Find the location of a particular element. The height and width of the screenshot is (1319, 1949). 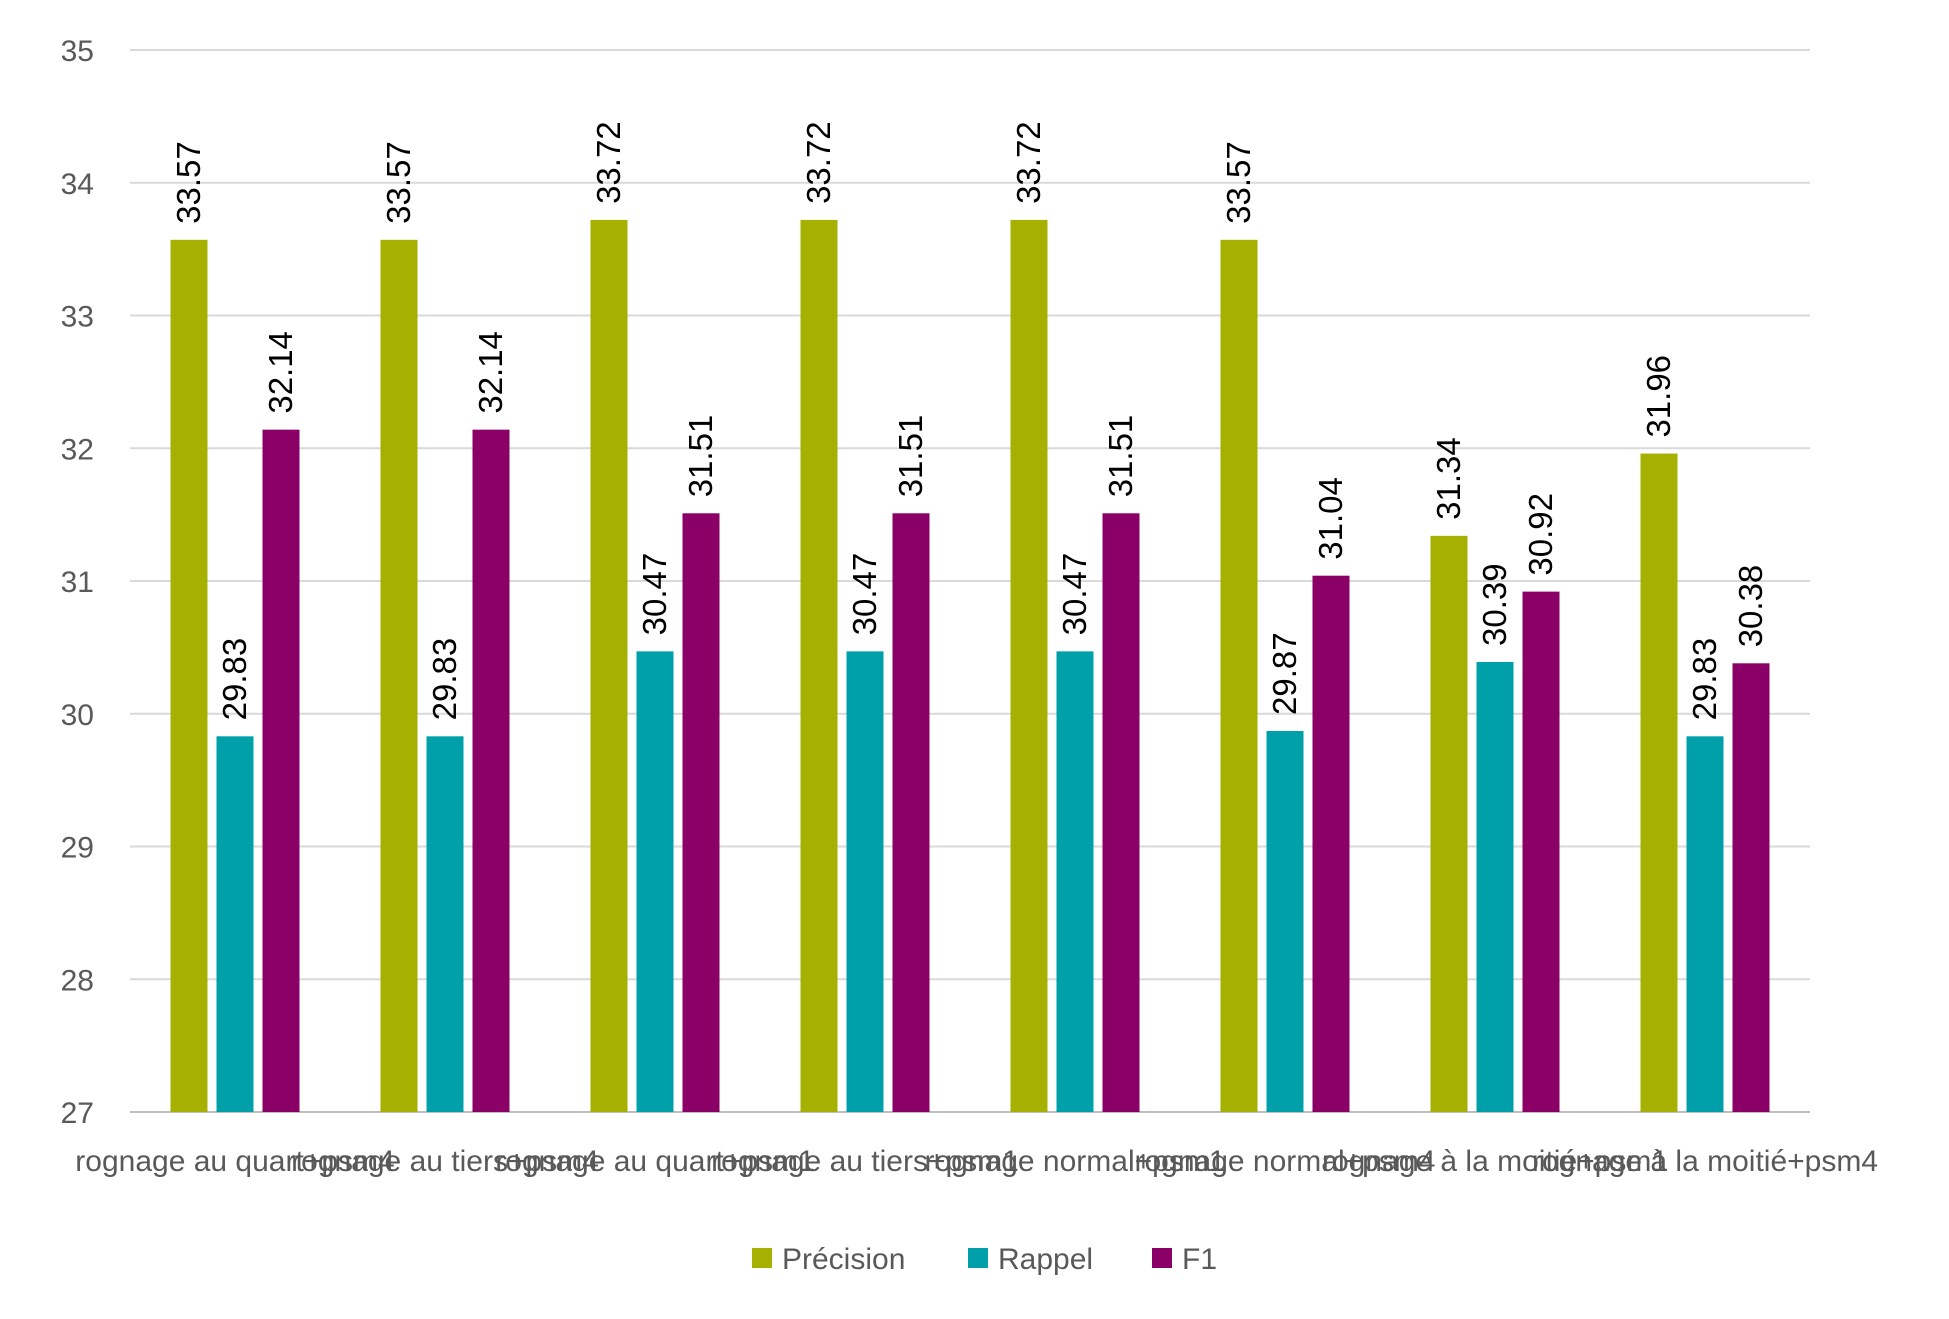

x-tick-label: rognage au tiers+psm4 is located at coordinates (445, 1161).